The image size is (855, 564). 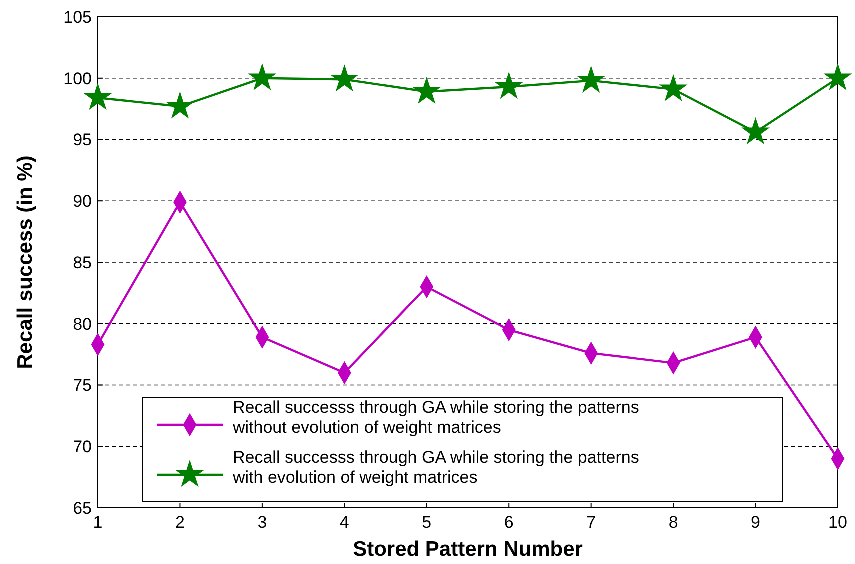 I want to click on y-tick-label: 90, so click(x=82, y=202).